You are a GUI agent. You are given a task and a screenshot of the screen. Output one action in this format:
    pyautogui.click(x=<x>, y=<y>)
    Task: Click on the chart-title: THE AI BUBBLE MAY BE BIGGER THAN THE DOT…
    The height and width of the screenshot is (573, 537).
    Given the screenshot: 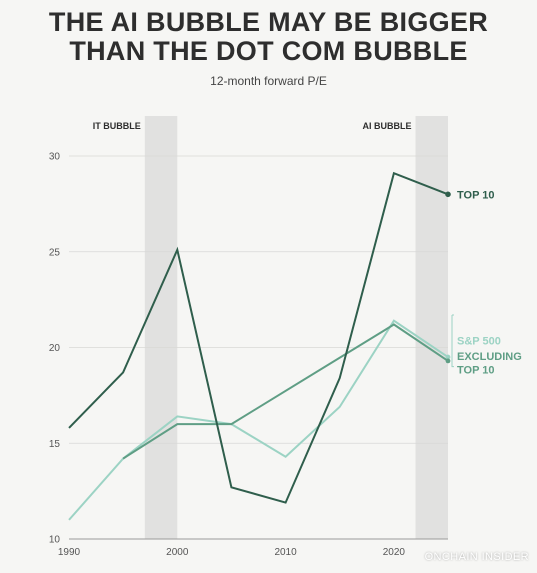 What is the action you would take?
    pyautogui.click(x=268, y=37)
    